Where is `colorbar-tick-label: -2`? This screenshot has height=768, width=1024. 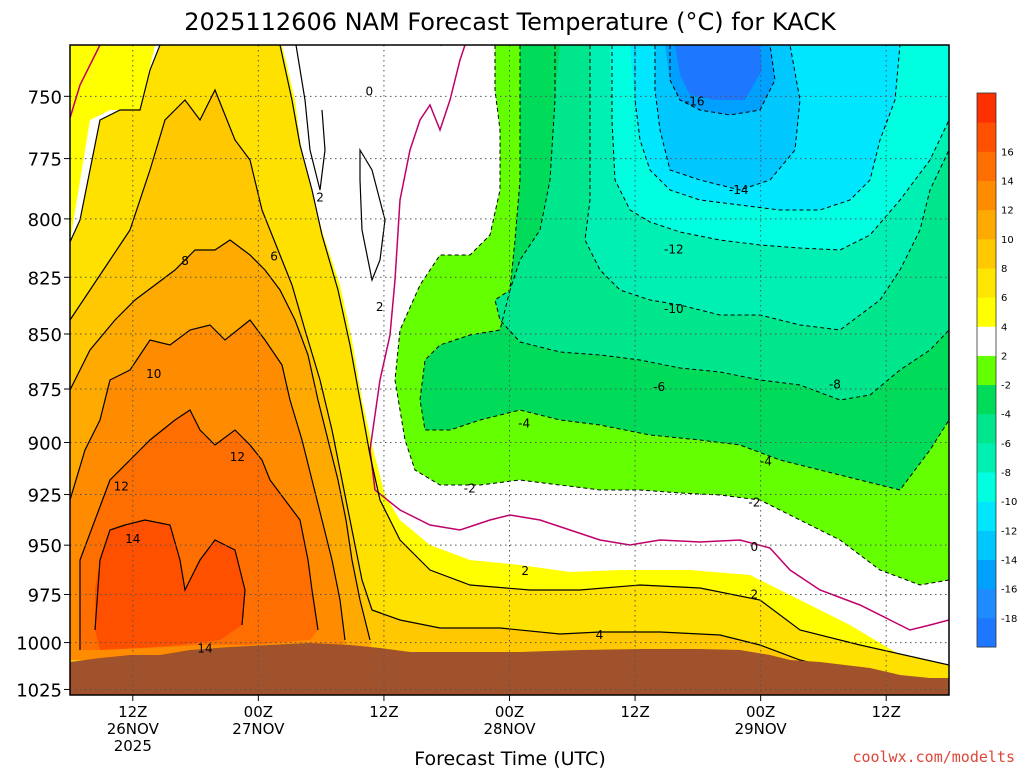
colorbar-tick-label: -2 is located at coordinates (1006, 386).